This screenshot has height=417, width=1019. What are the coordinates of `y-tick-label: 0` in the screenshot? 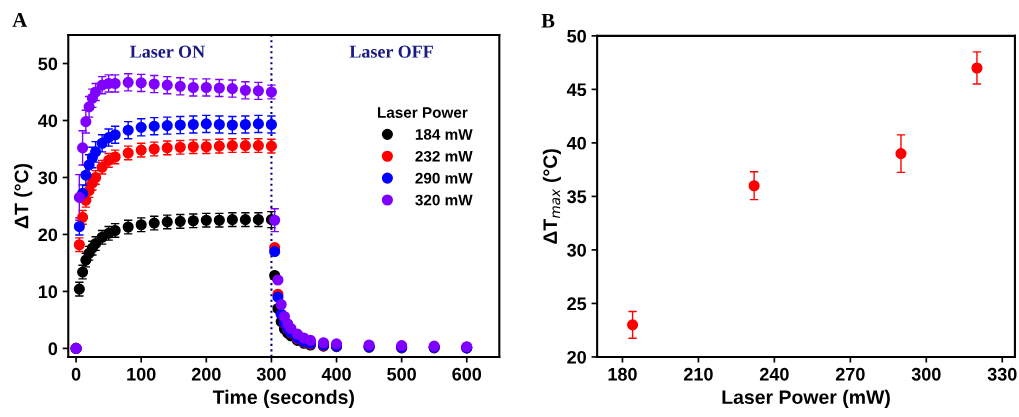 It's located at (53, 349).